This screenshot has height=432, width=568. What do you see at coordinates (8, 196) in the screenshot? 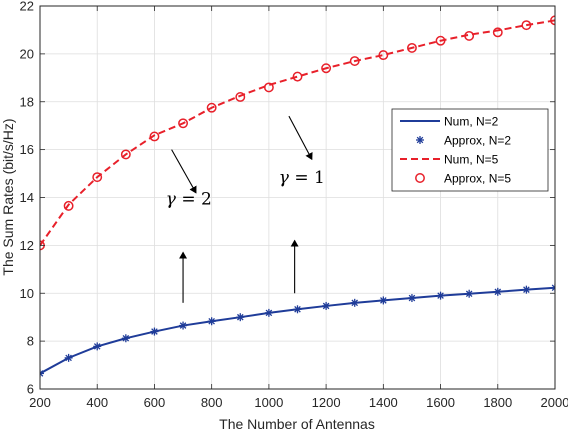
I see `y-axis-label: The Sum Rates (bit/s/Hz)` at bounding box center [8, 196].